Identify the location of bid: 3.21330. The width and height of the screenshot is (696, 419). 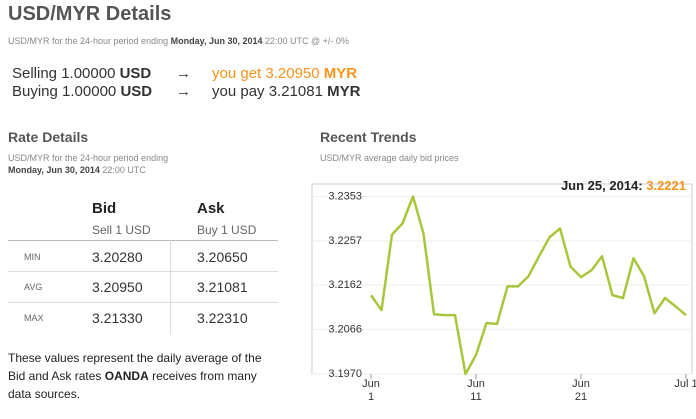
(117, 318).